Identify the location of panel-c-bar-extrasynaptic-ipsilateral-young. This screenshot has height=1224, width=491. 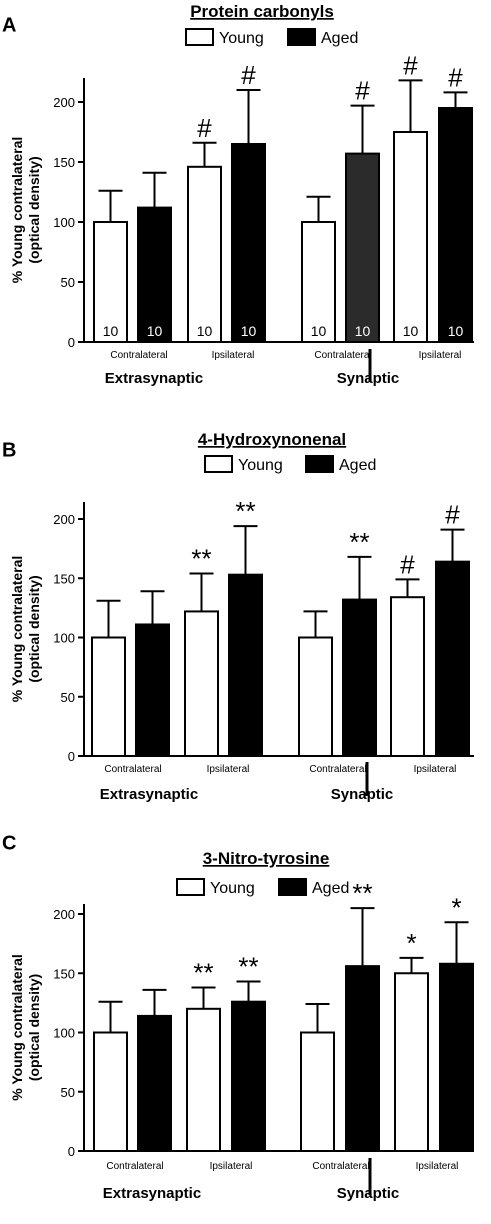
(203, 1079).